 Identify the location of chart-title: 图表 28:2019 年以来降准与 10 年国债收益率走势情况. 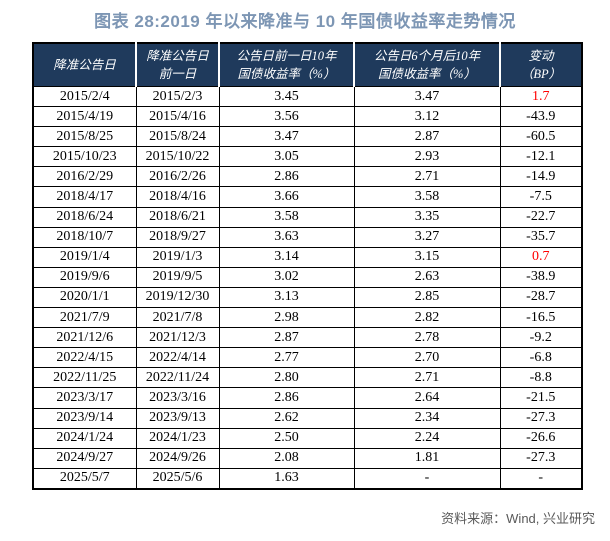
(305, 21).